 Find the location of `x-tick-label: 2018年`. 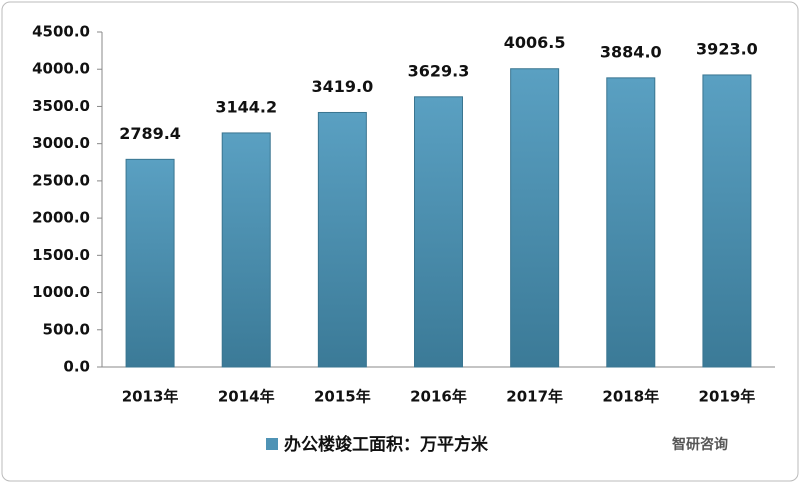

x-tick-label: 2018年 is located at coordinates (630, 397).